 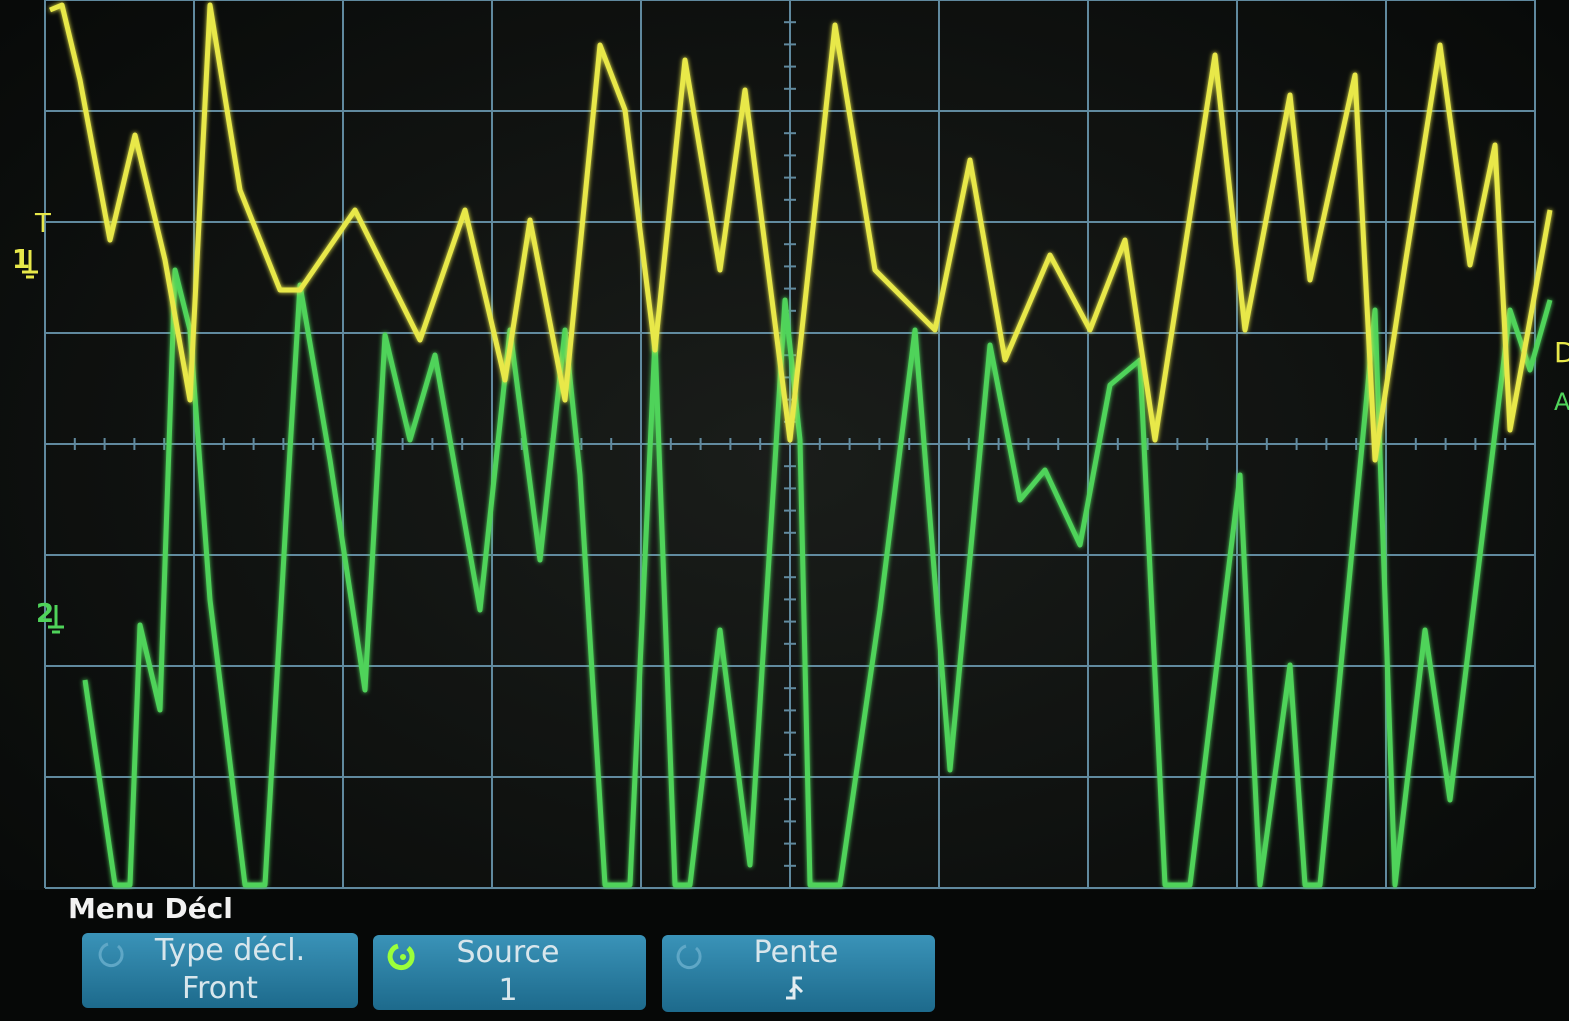 What do you see at coordinates (42, 224) in the screenshot?
I see `trigger-marker: T` at bounding box center [42, 224].